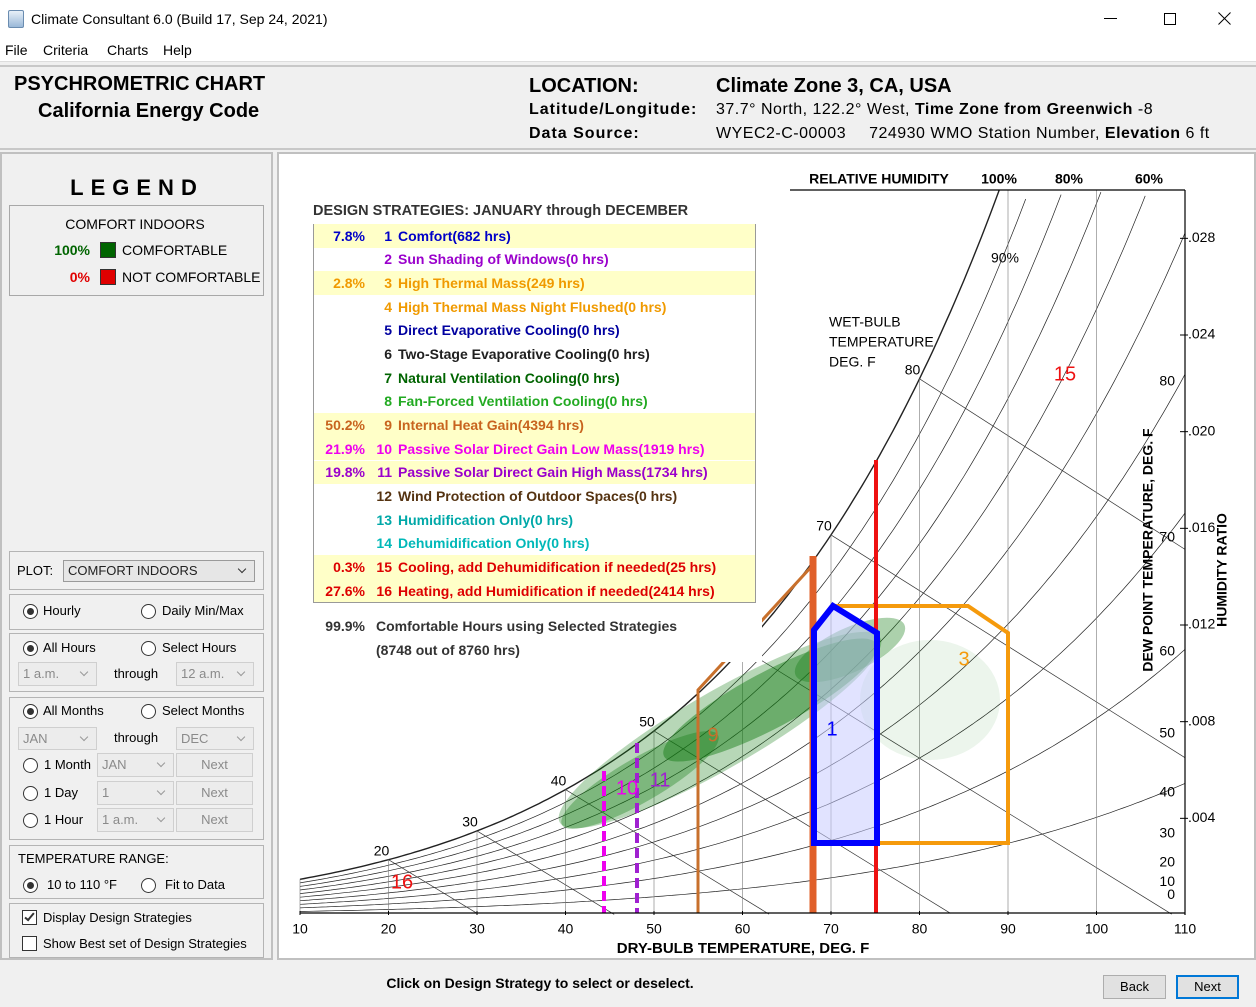 The height and width of the screenshot is (1007, 1256). What do you see at coordinates (388, 401) in the screenshot?
I see `strategy-number: 8` at bounding box center [388, 401].